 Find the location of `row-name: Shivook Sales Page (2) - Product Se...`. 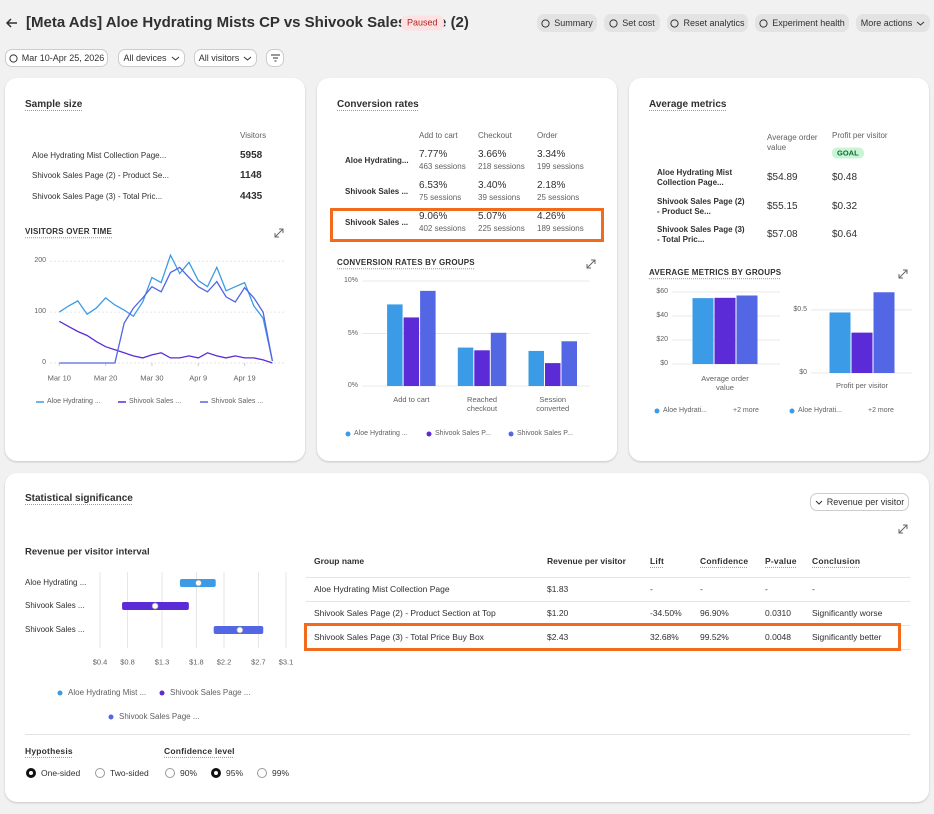

row-name: Shivook Sales Page (2) - Product Se... is located at coordinates (100, 176).